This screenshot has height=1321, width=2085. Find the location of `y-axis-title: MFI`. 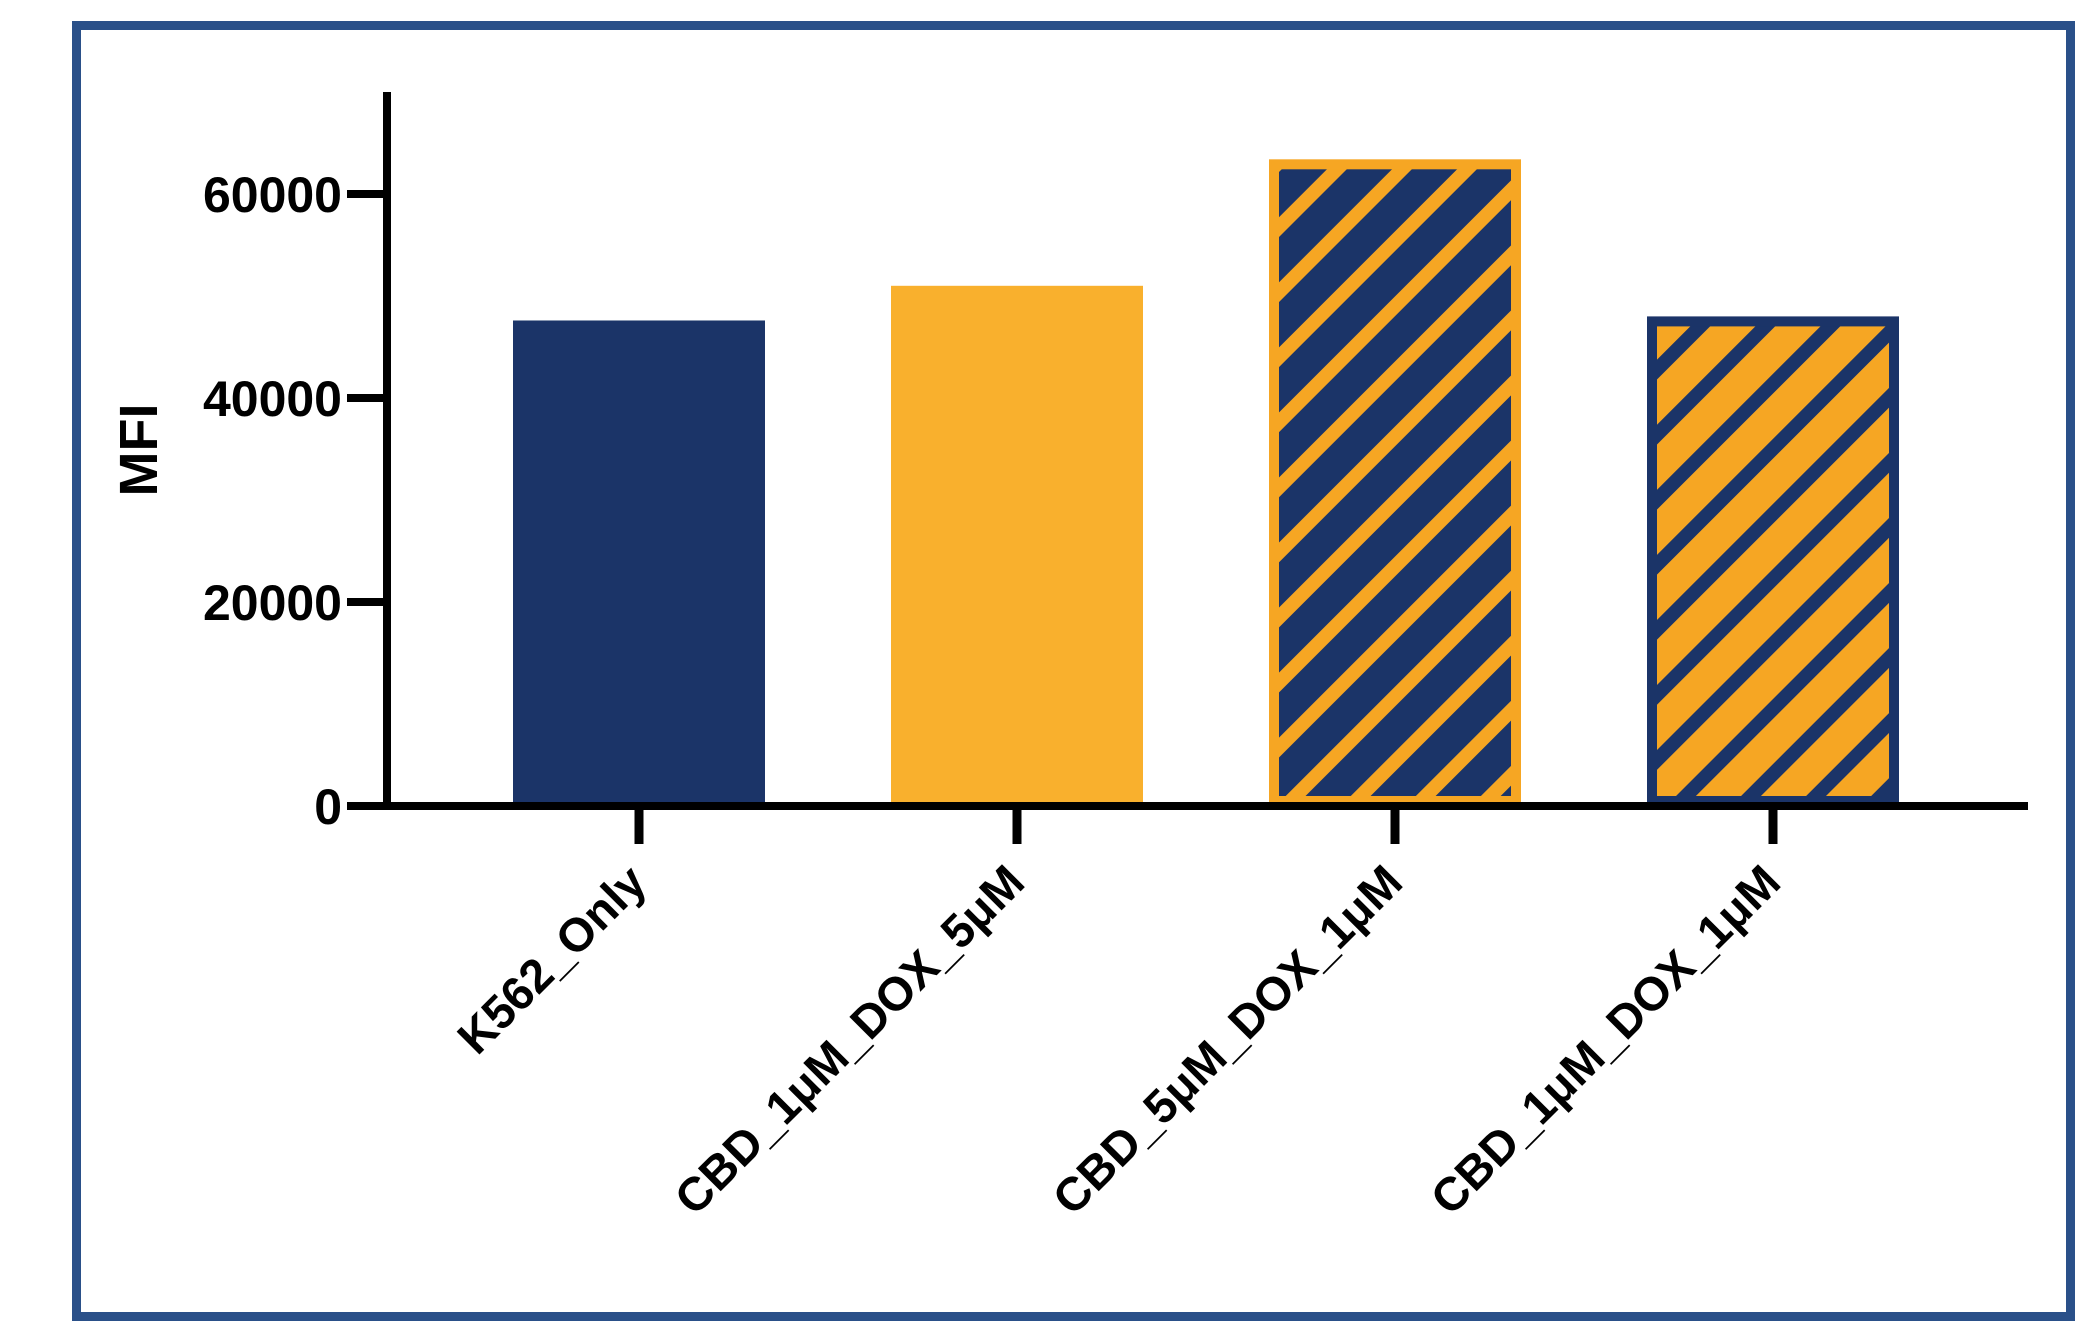

y-axis-title: MFI is located at coordinates (139, 450).